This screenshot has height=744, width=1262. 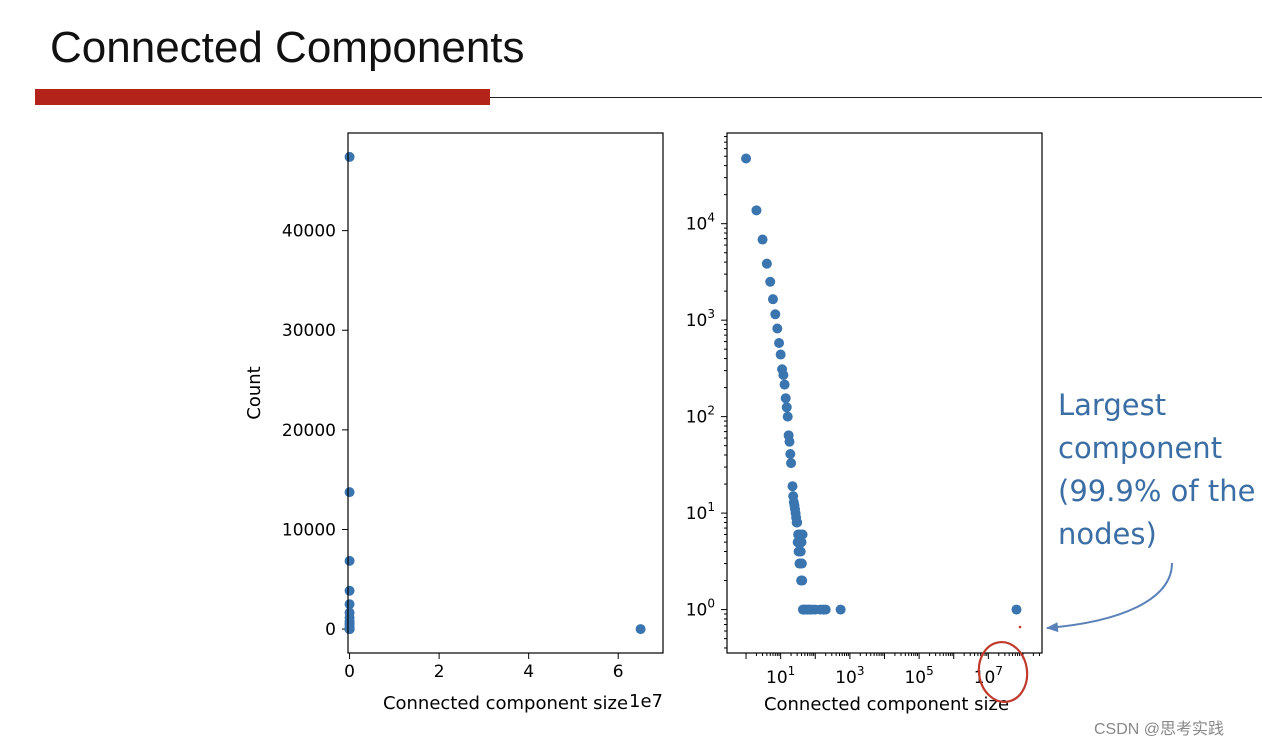 What do you see at coordinates (330, 630) in the screenshot?
I see `y-tick-label: 0` at bounding box center [330, 630].